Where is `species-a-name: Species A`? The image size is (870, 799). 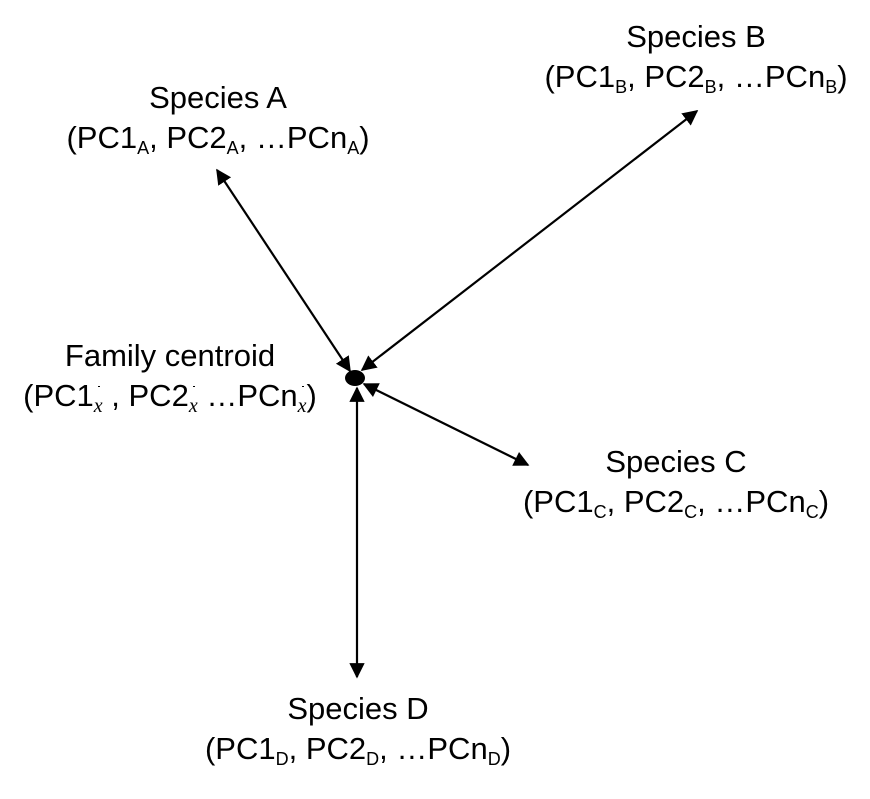
species-a-name: Species A is located at coordinates (218, 97).